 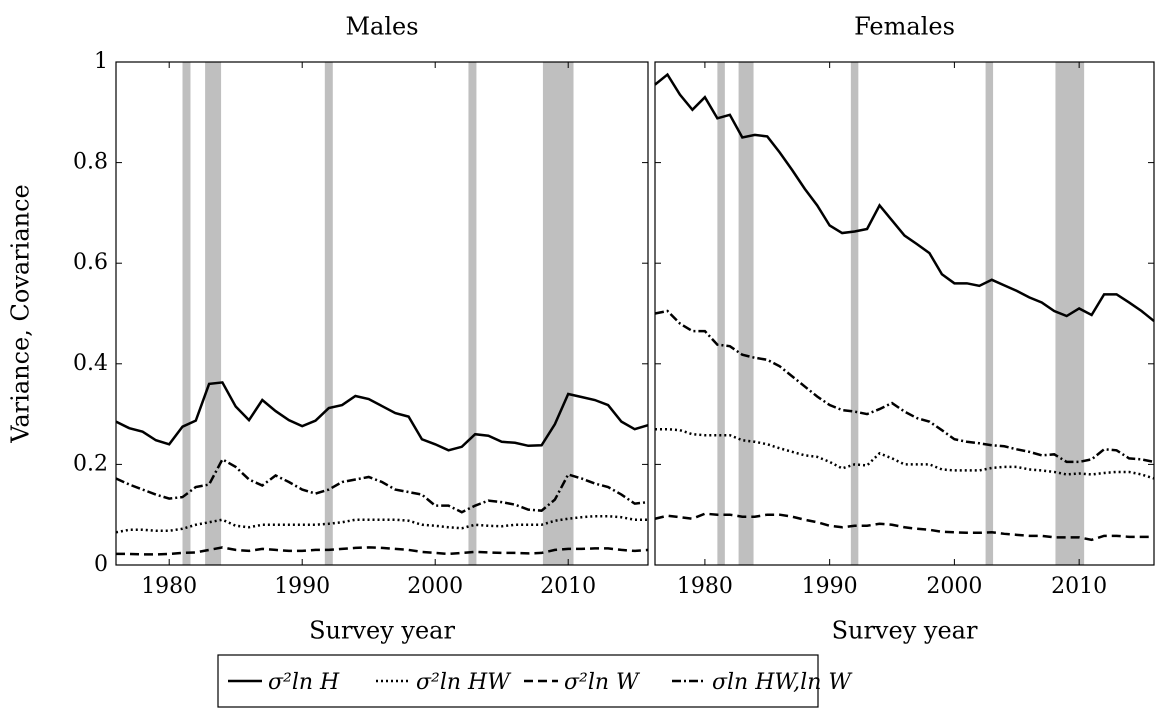 What do you see at coordinates (518, 681) in the screenshot?
I see `legend-box` at bounding box center [518, 681].